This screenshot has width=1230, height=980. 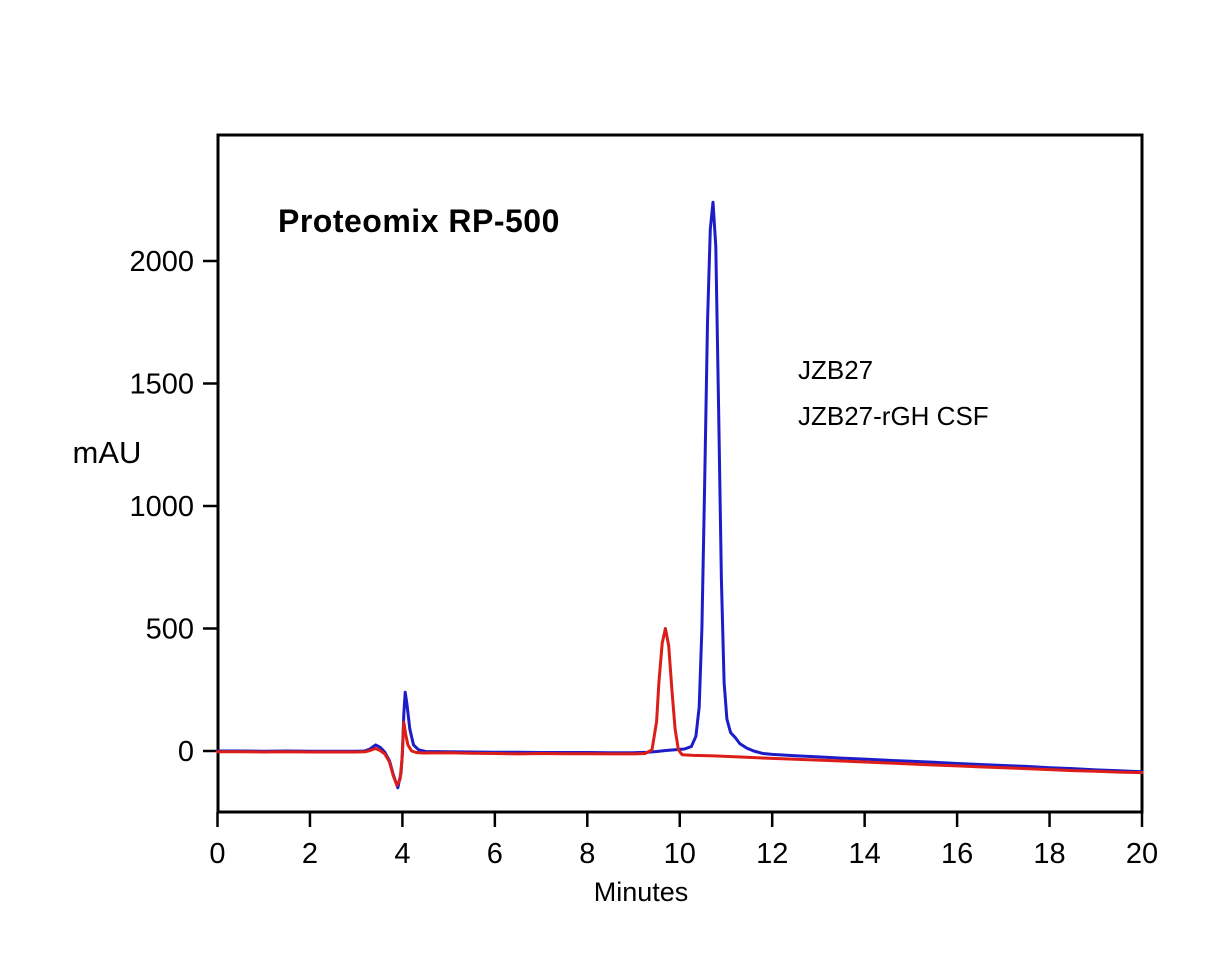 I want to click on x-tick-label: 20, so click(x=1142, y=854).